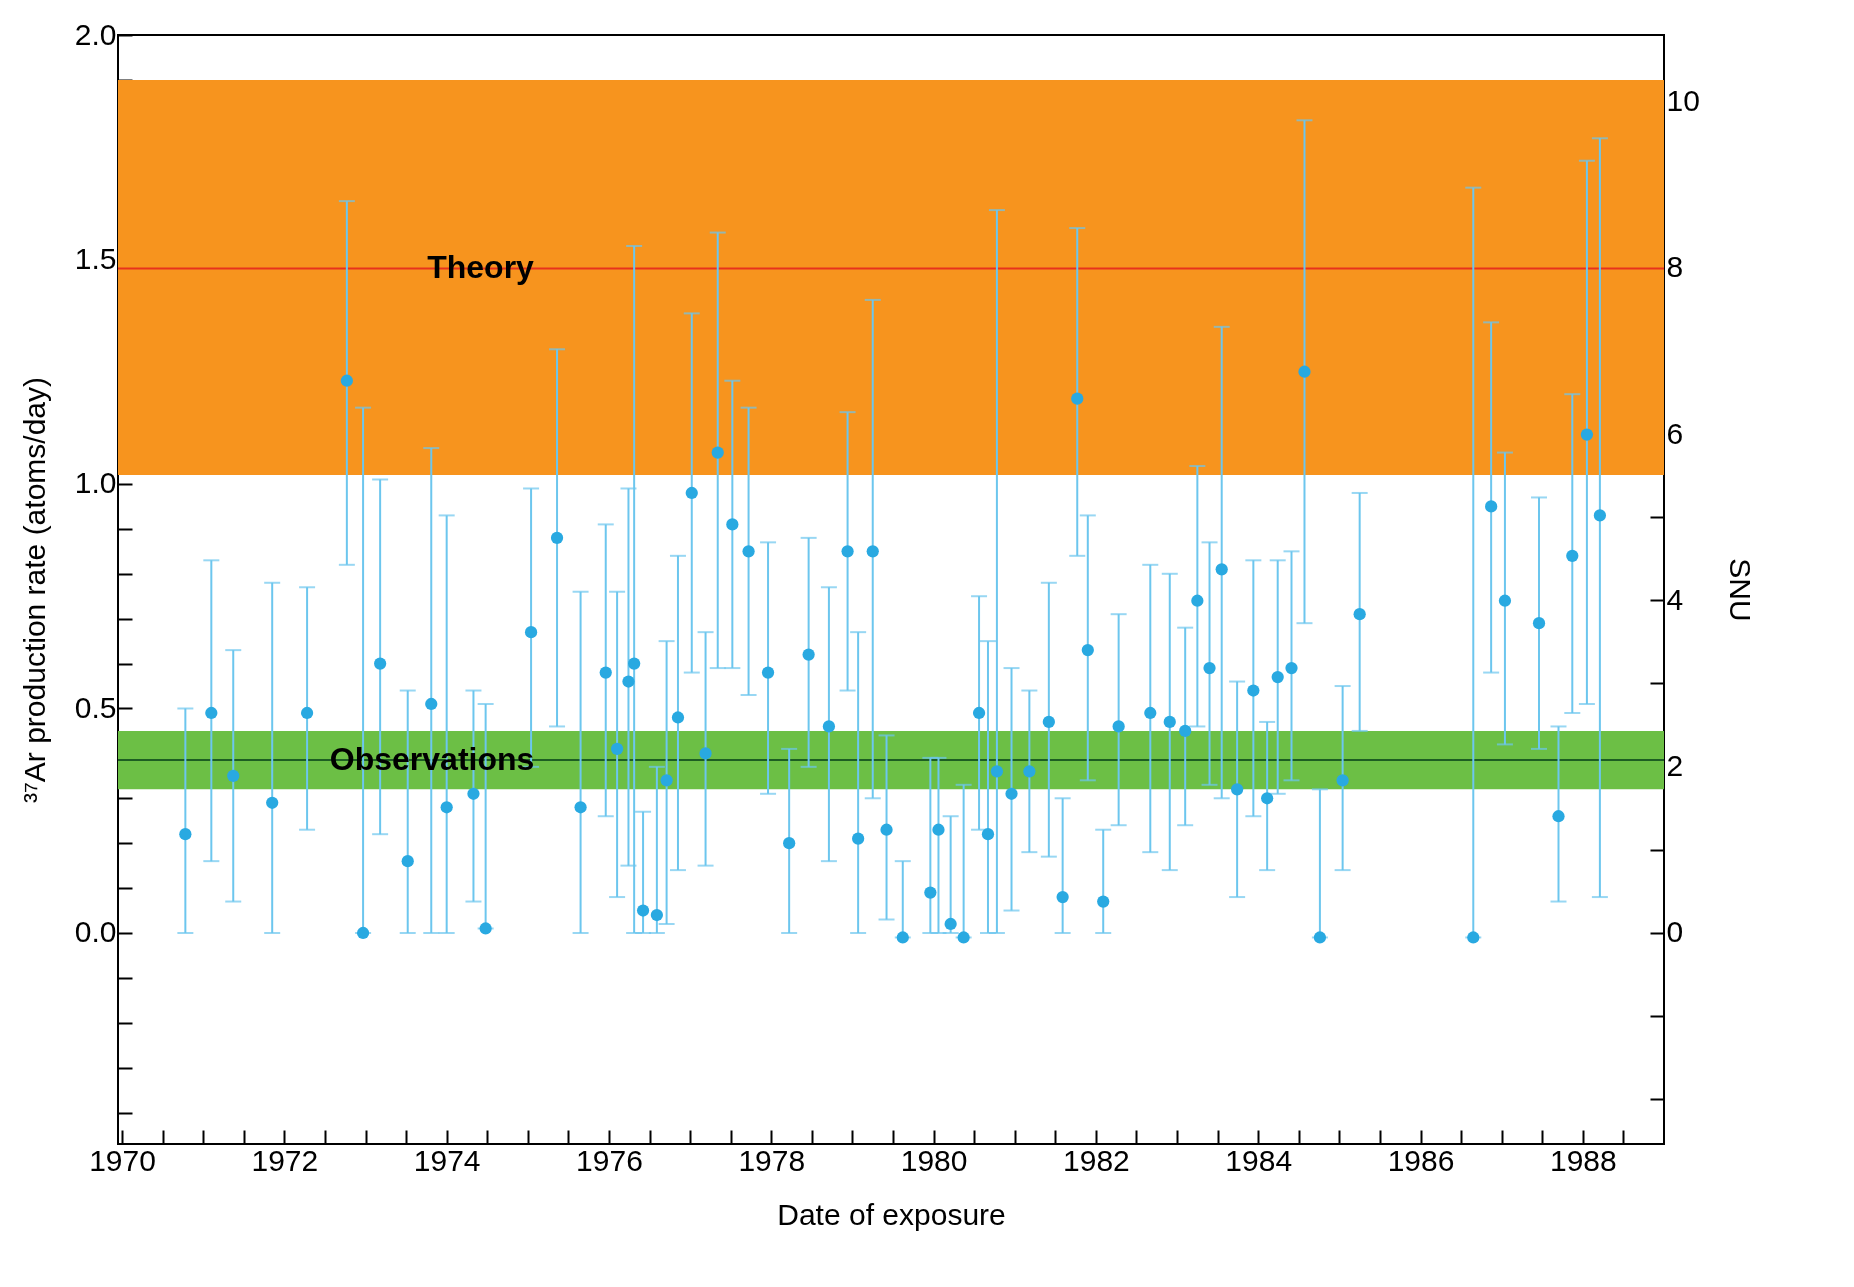 Image resolution: width=1854 pixels, height=1287 pixels. Describe the element at coordinates (285, 1160) in the screenshot. I see `x-tick-label: 1972` at that location.